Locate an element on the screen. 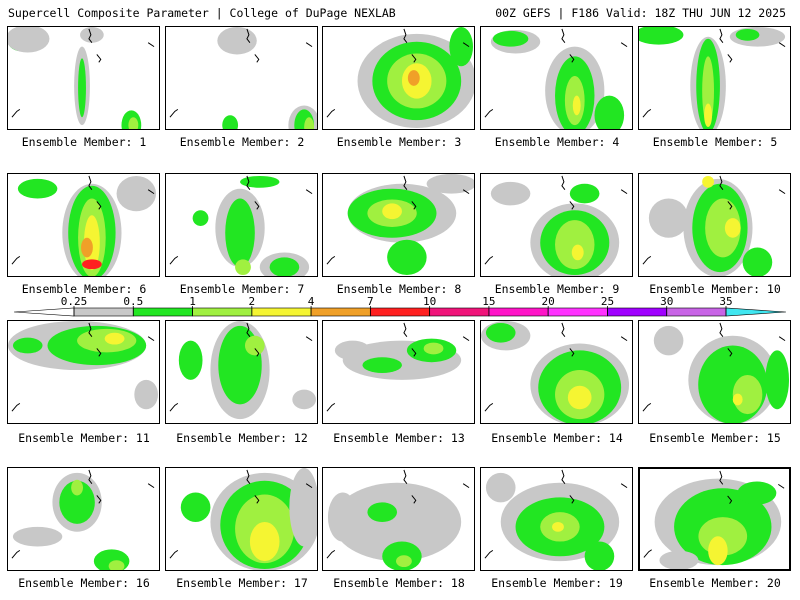  ensemble-member-label: Ensemble Member: 15 is located at coordinates (715, 438).